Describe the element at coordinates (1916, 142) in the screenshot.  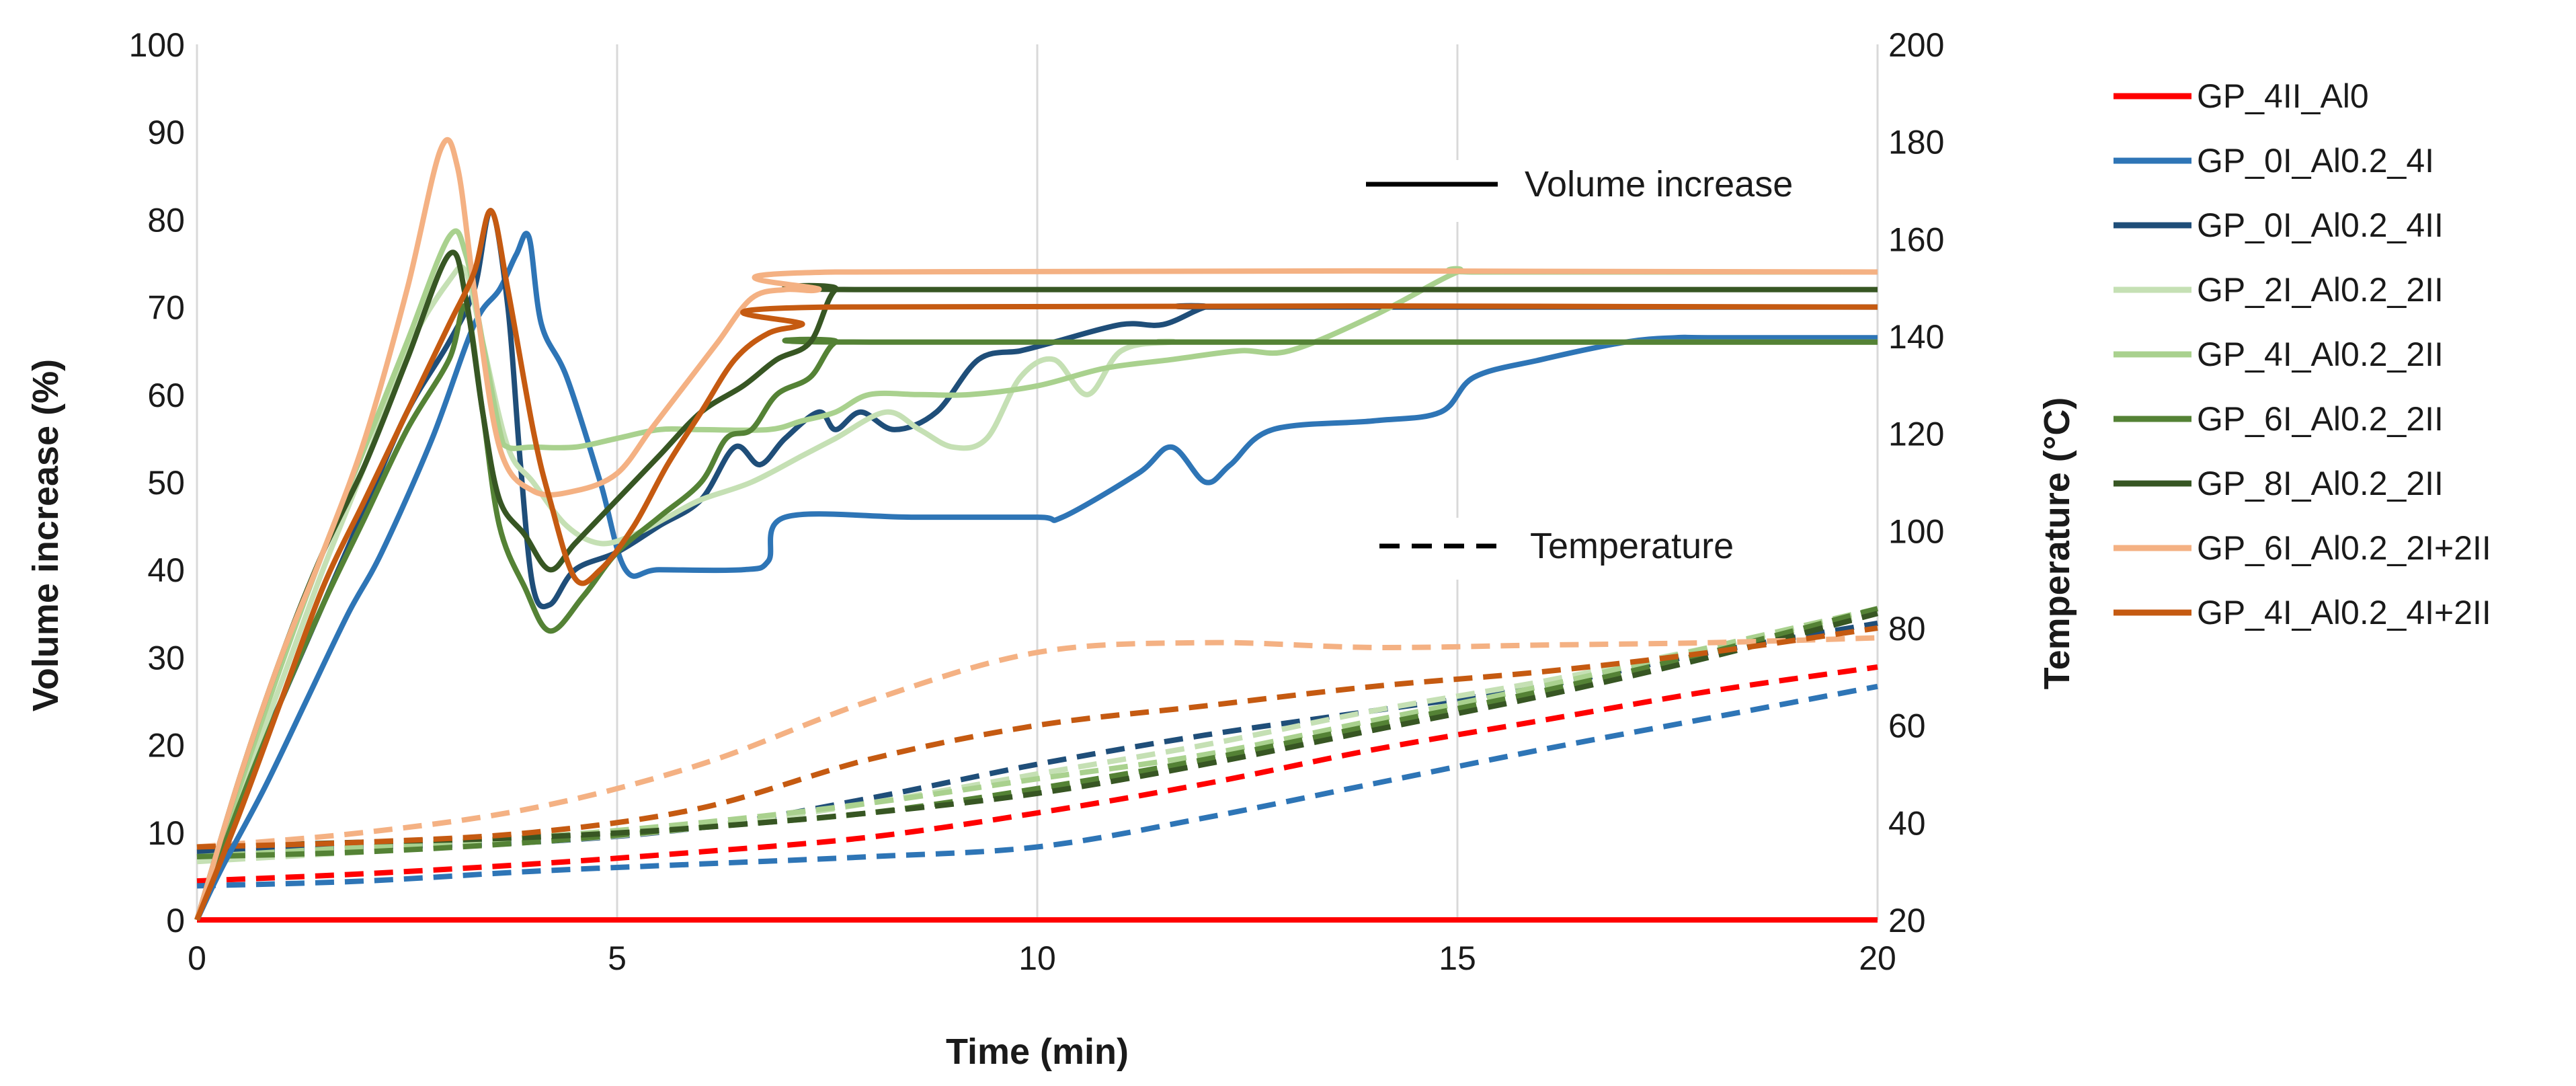
I see `y2-tick-label: 180` at that location.